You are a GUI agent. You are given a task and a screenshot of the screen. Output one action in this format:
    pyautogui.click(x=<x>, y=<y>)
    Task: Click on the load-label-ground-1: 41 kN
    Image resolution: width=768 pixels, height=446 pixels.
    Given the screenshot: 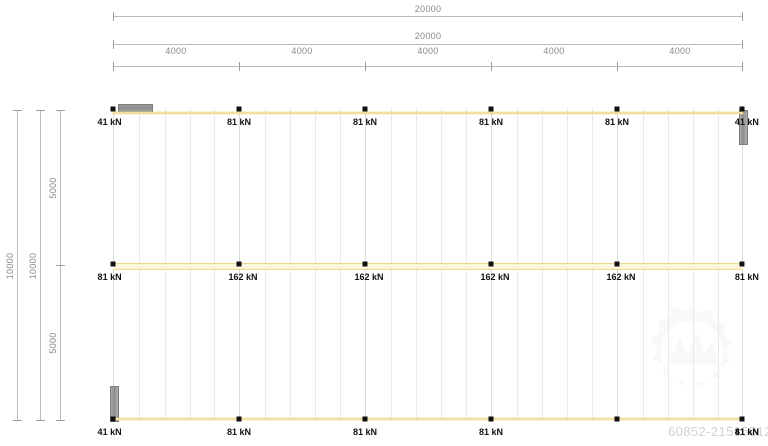 What is the action you would take?
    pyautogui.click(x=109, y=432)
    